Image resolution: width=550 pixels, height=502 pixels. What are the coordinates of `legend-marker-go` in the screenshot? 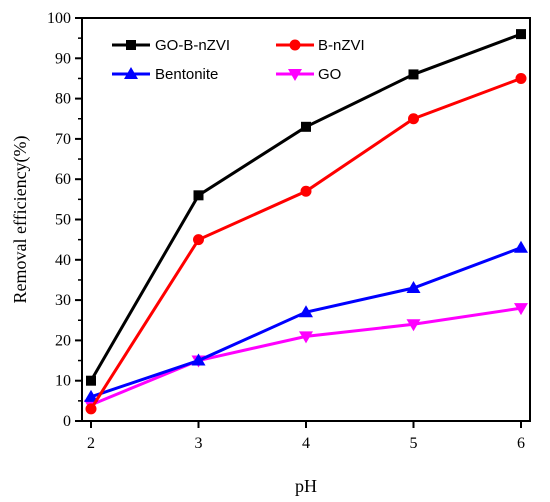 It's located at (295, 75).